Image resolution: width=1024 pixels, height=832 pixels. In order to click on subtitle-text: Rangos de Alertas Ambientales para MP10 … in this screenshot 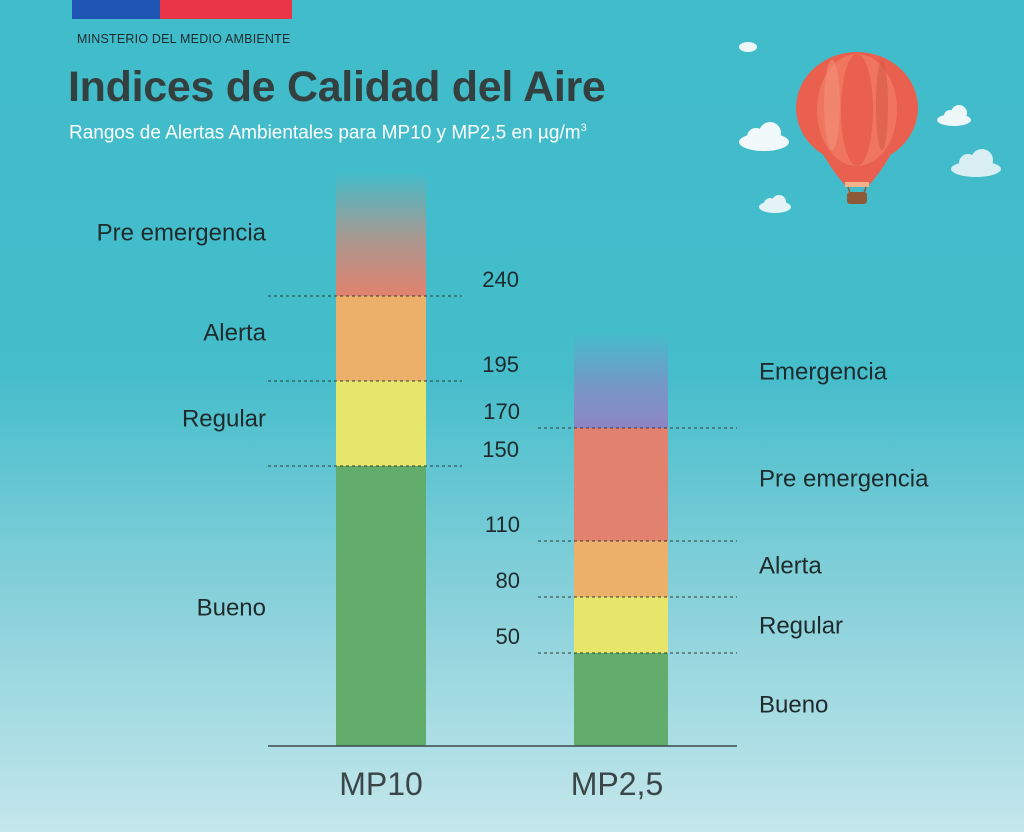, I will do `click(325, 133)`.